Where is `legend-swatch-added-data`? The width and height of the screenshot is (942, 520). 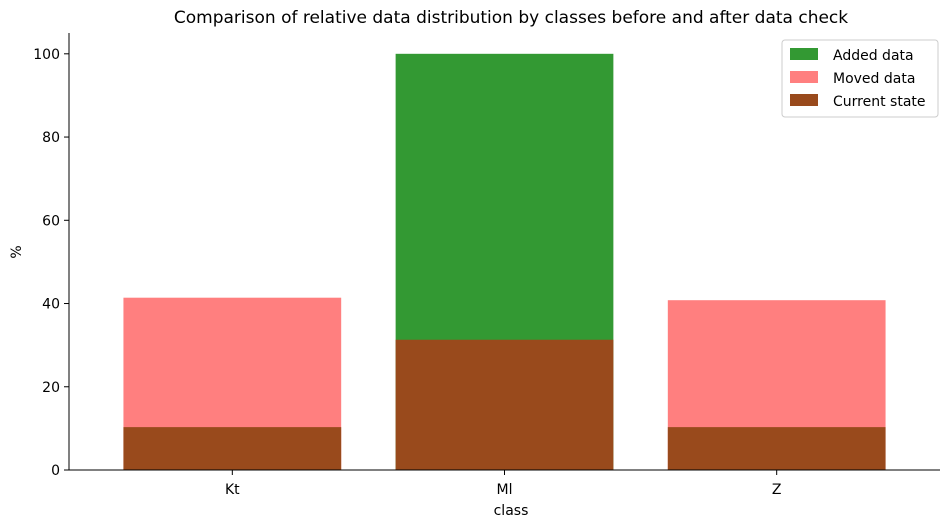
legend-swatch-added-data is located at coordinates (804, 54).